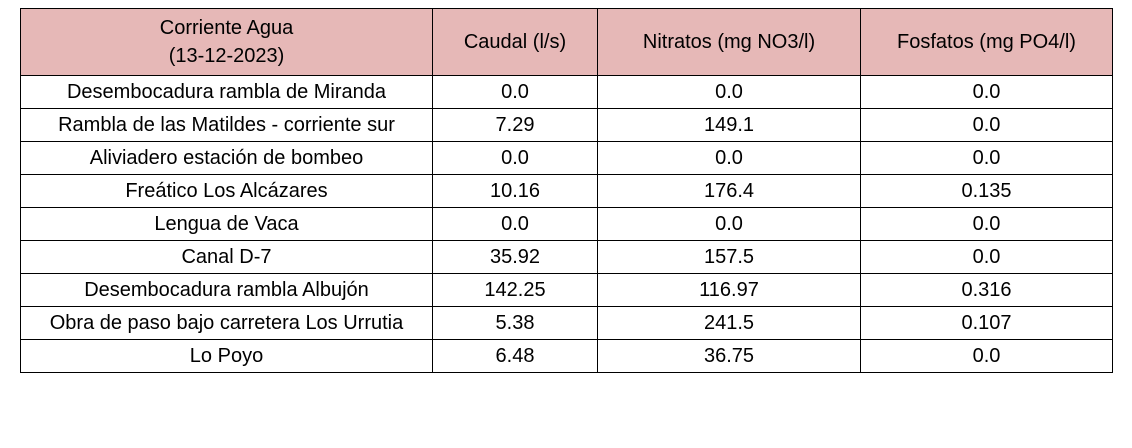 The height and width of the screenshot is (448, 1132). I want to click on table-cell: 241.5, so click(729, 323).